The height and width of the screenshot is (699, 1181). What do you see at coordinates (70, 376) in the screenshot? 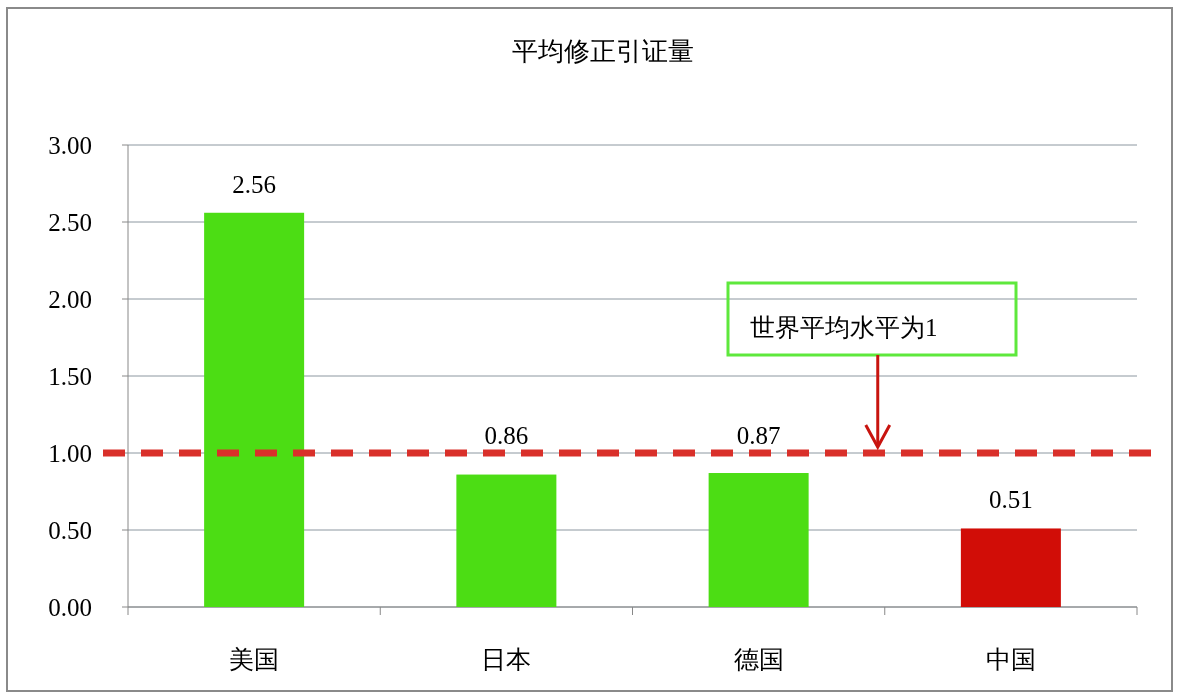
I see `y-tick-label: 1.50` at bounding box center [70, 376].